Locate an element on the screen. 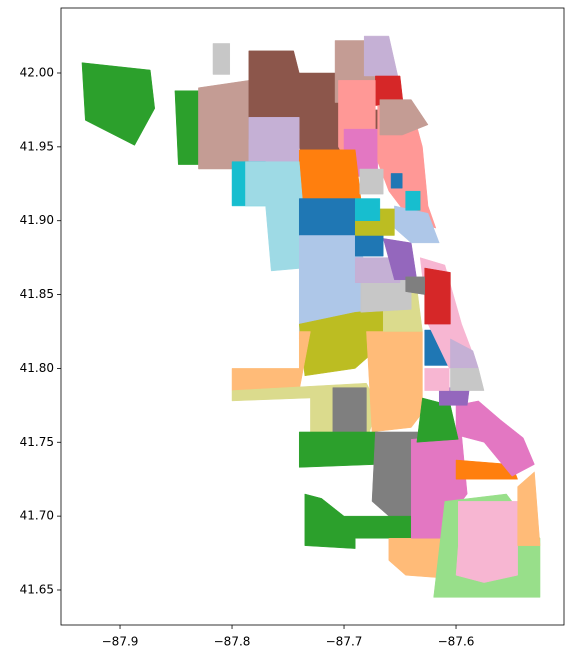 This screenshot has height=659, width=574. x-tick-label: −87.9 is located at coordinates (120, 642).